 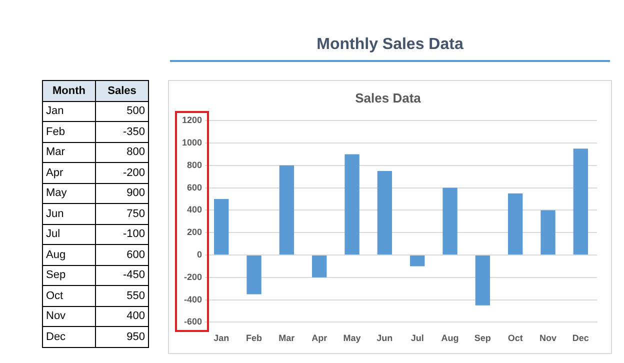 I want to click on text: Aug, so click(x=69, y=254).